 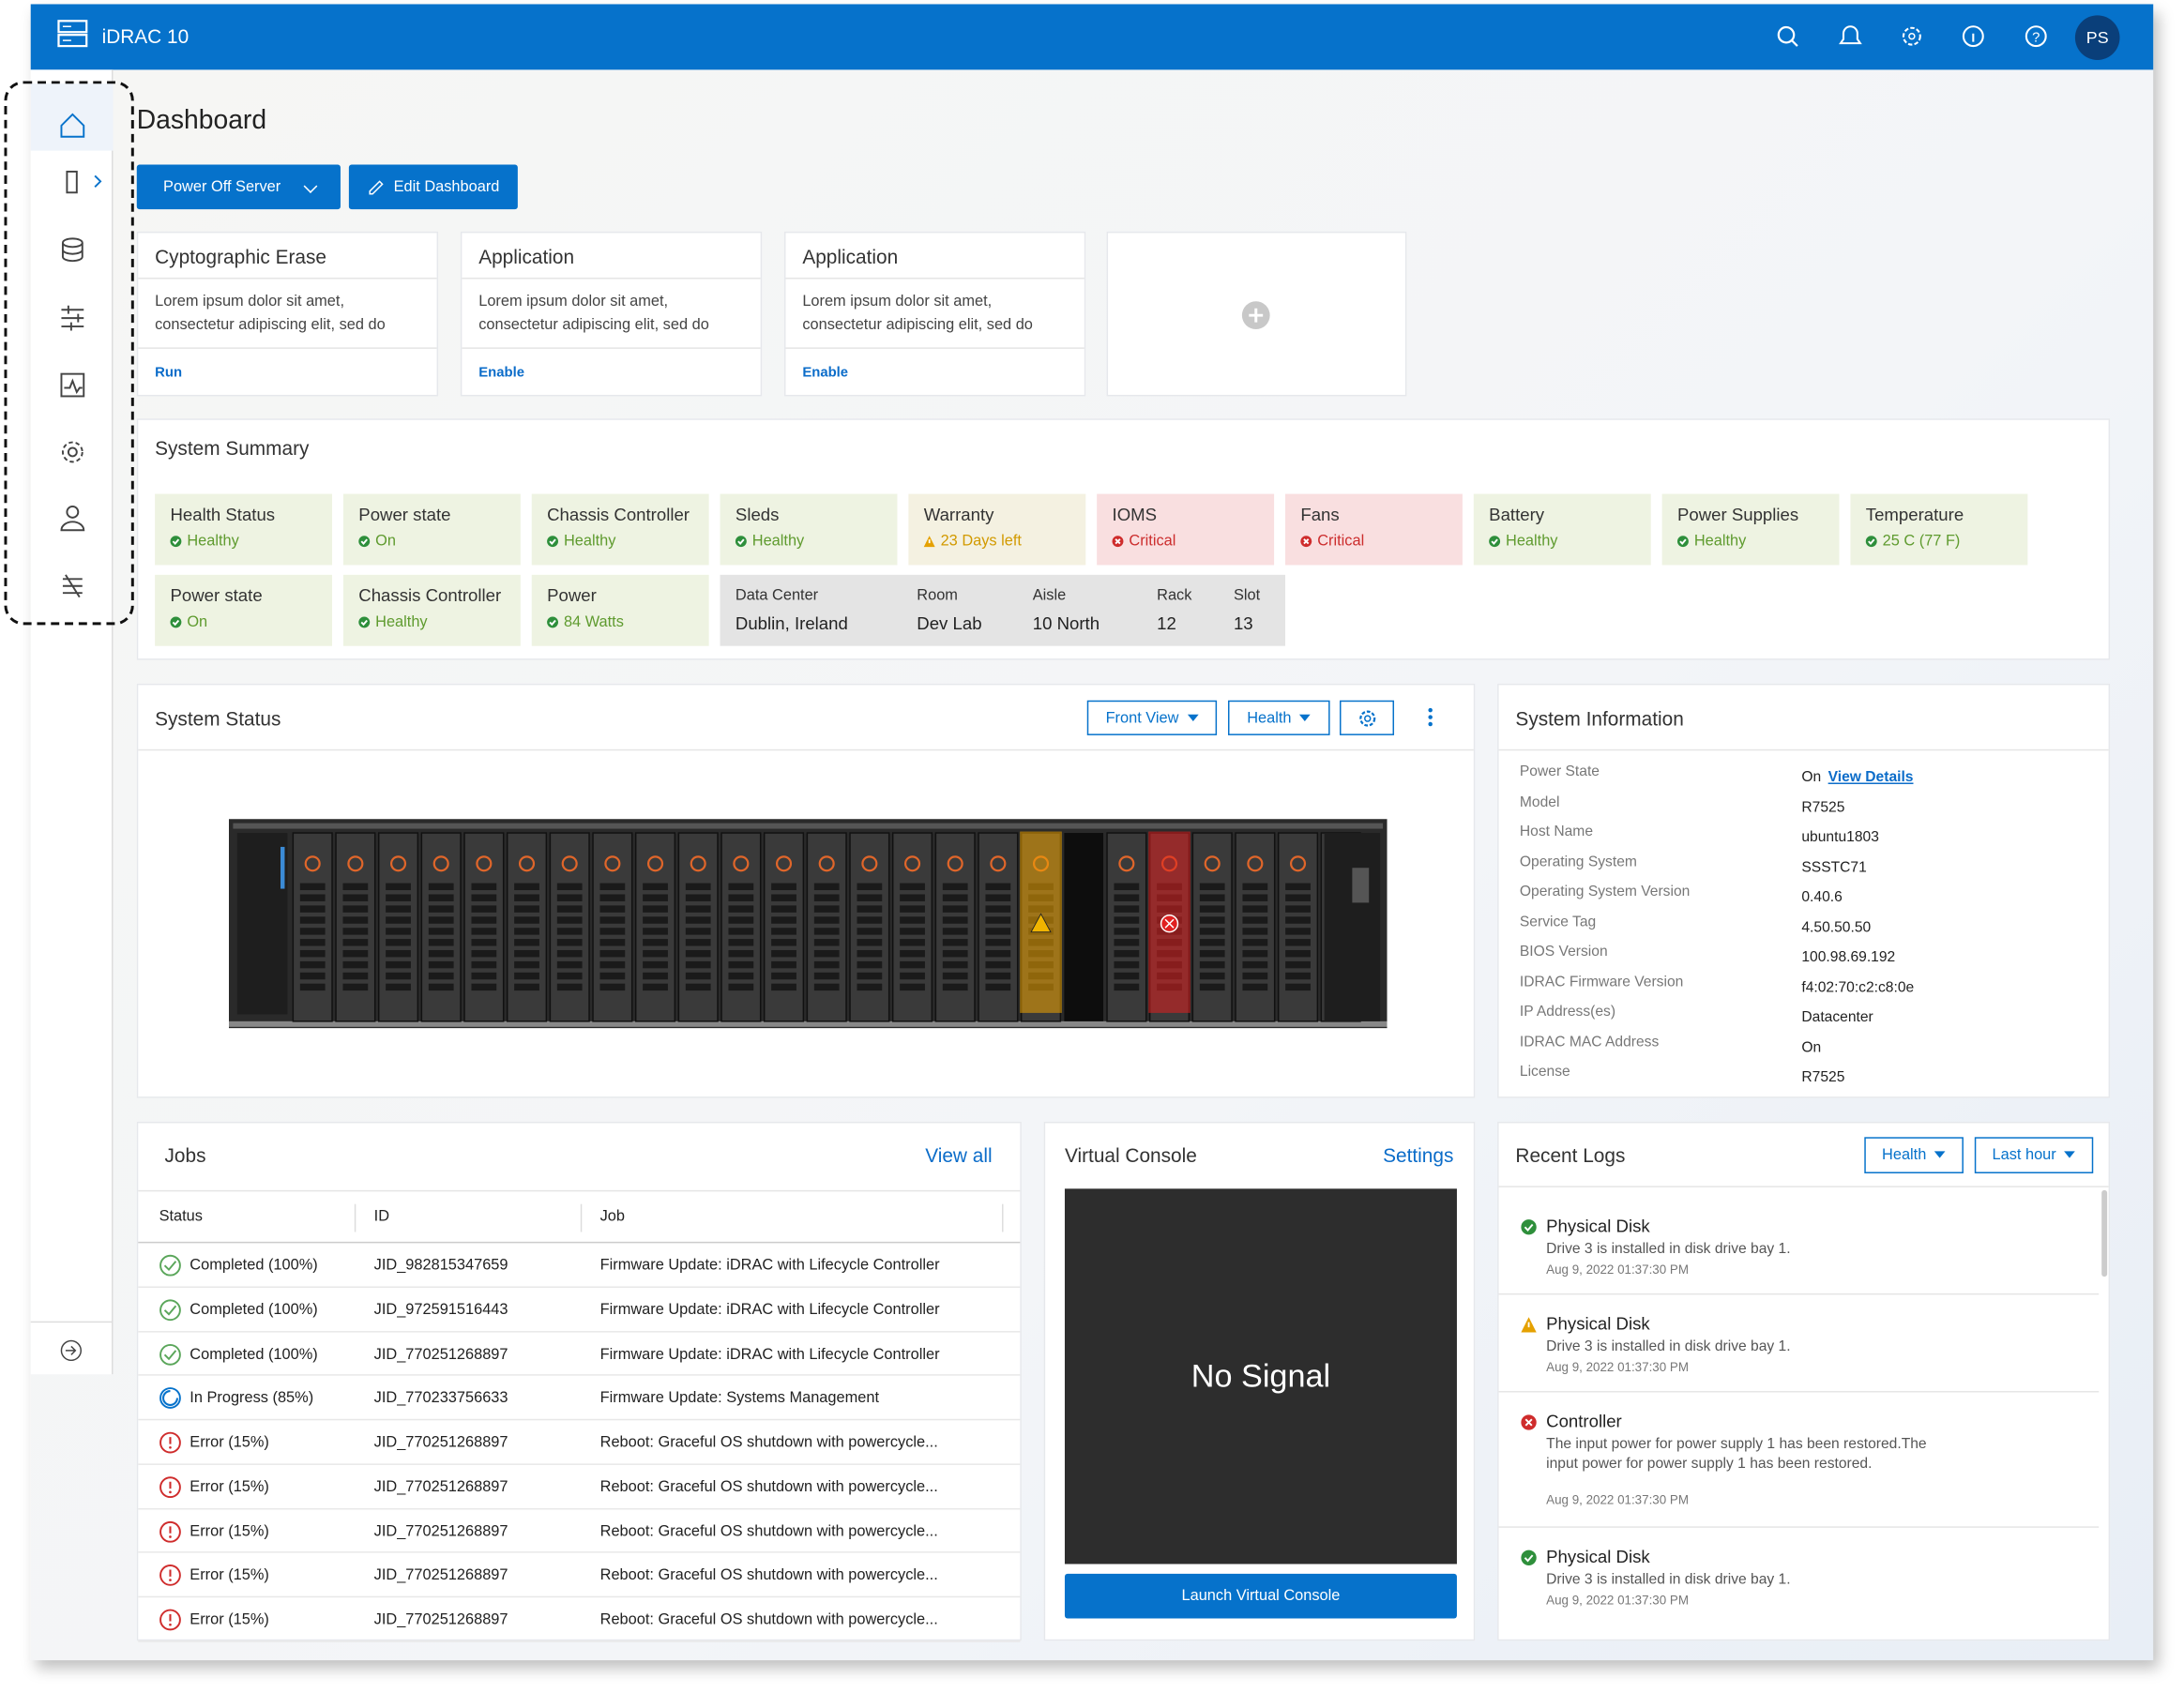 What do you see at coordinates (1914, 515) in the screenshot?
I see `tile-label: Temperature` at bounding box center [1914, 515].